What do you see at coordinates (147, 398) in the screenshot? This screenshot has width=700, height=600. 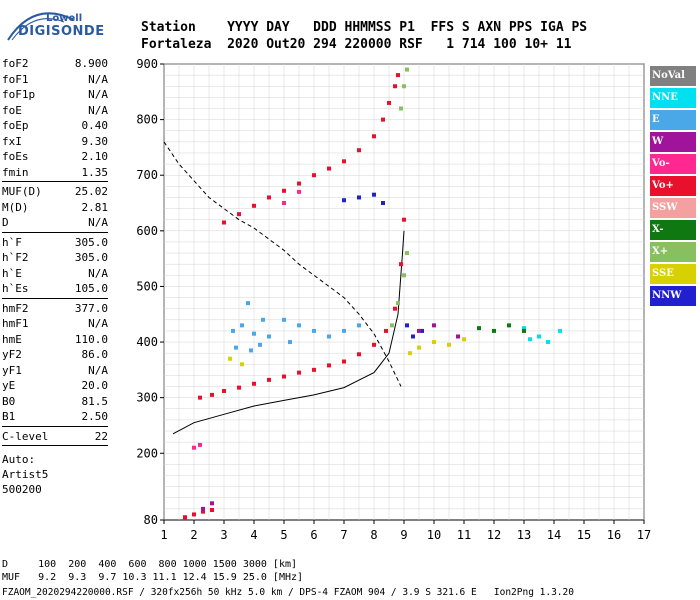 I see `y-tick-label: 300` at bounding box center [147, 398].